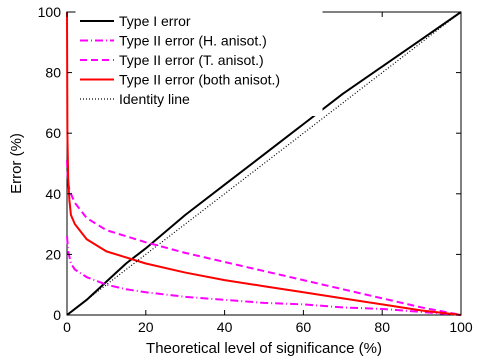 The width and height of the screenshot is (478, 362). I want to click on x-tick-label: 100, so click(461, 327).